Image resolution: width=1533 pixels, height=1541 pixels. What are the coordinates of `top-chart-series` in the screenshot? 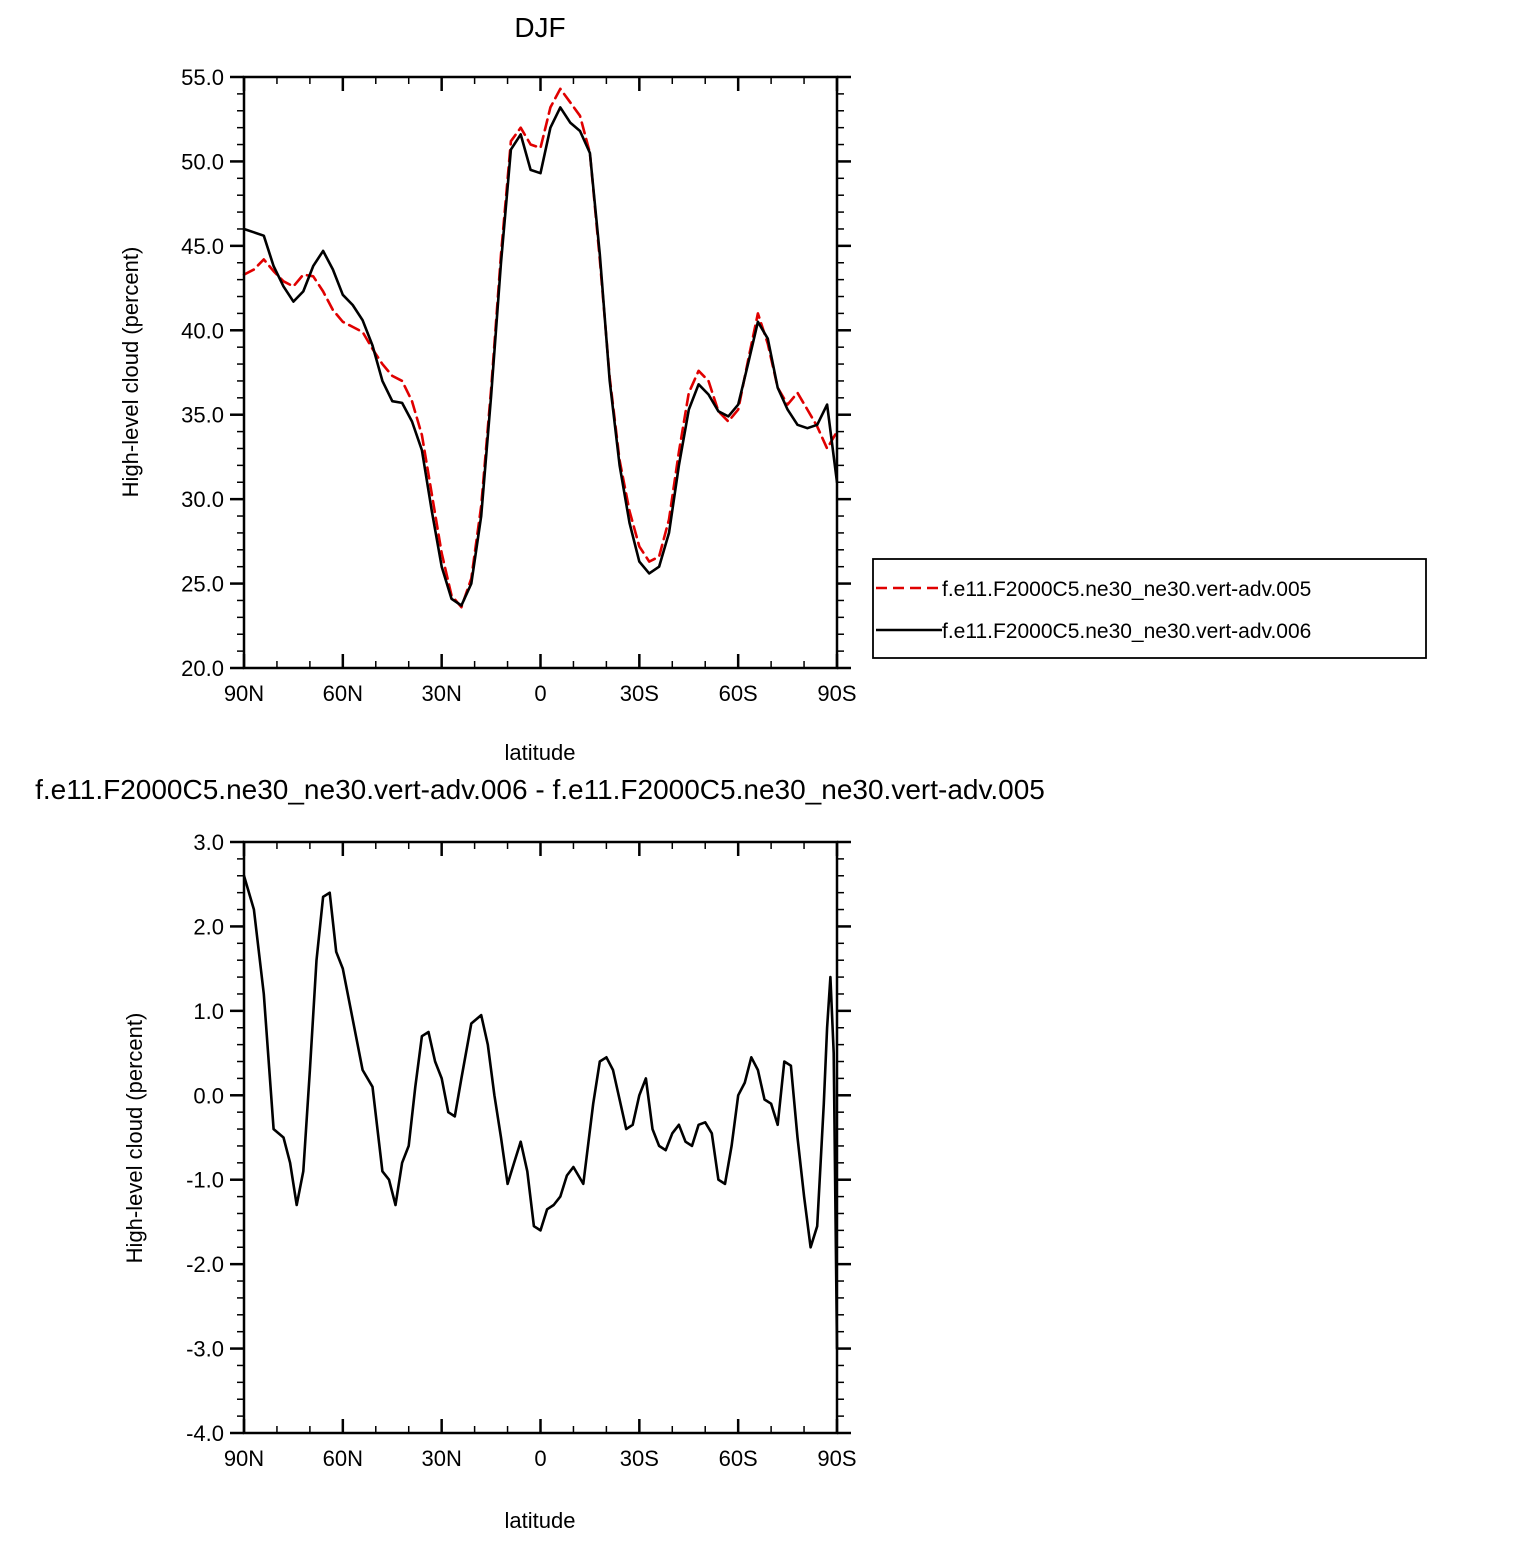 It's located at (540, 348).